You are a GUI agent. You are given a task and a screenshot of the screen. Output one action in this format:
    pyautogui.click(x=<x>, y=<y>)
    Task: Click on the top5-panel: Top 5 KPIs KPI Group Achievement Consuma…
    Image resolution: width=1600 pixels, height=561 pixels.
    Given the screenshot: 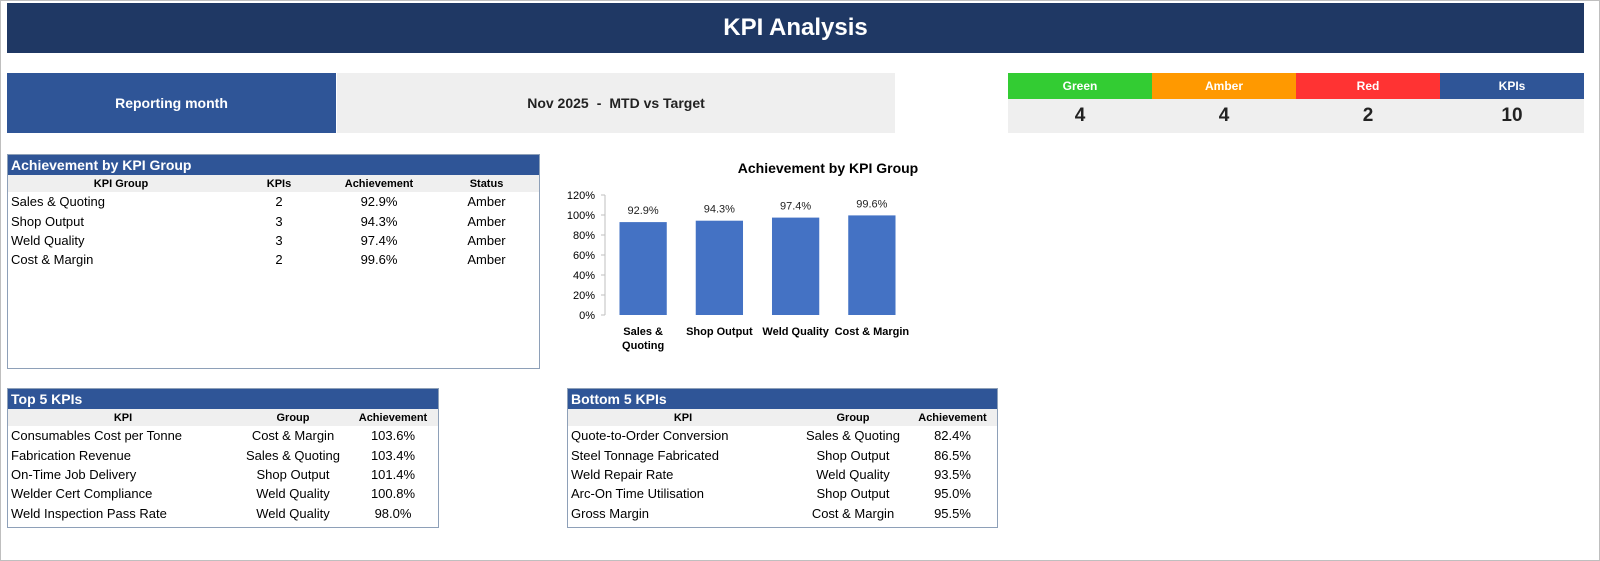 What is the action you would take?
    pyautogui.click(x=223, y=458)
    